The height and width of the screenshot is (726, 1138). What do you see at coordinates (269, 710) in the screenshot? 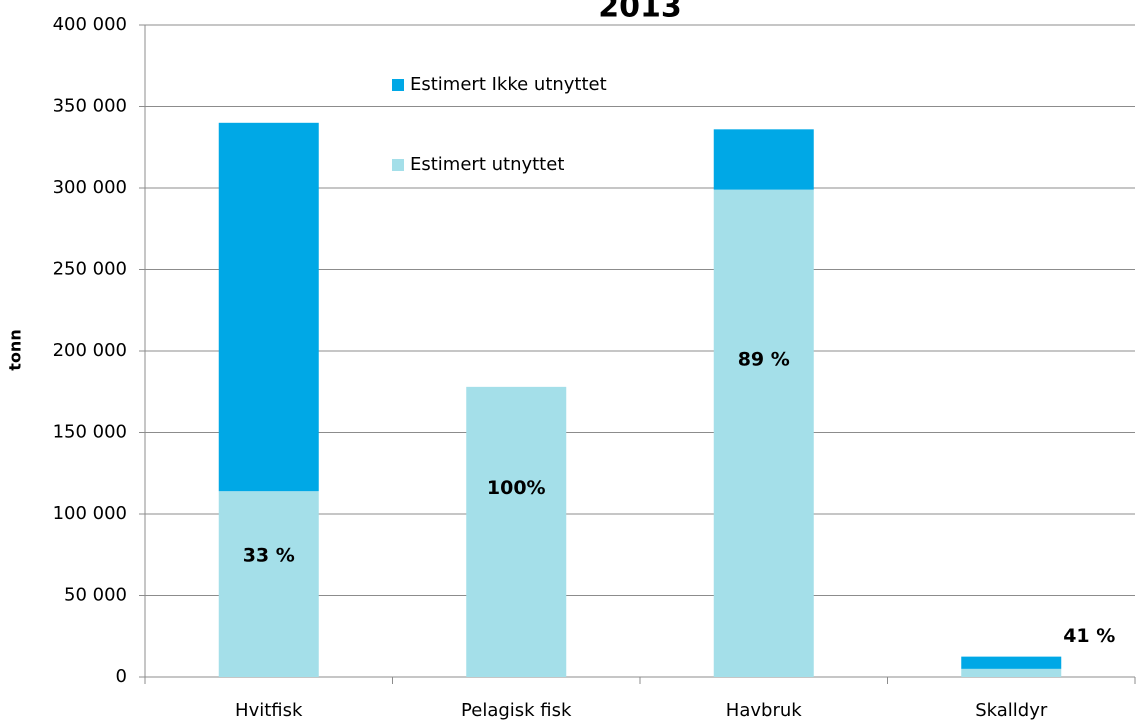
I see `x-tick-label: Hvitfisk` at bounding box center [269, 710].